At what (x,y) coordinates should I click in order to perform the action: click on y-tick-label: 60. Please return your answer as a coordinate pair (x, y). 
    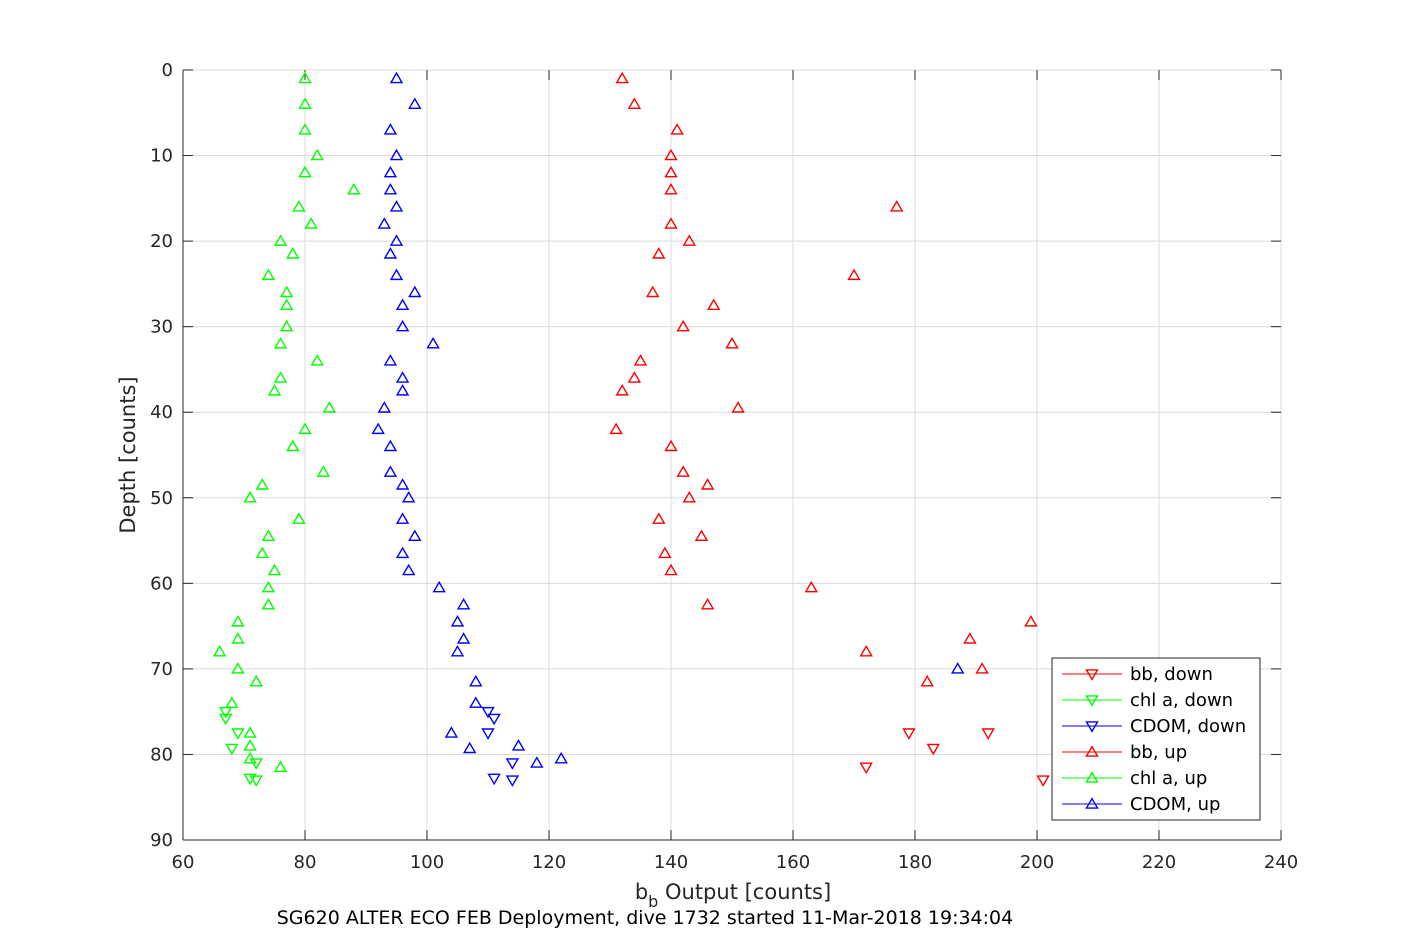
    Looking at the image, I should click on (161, 583).